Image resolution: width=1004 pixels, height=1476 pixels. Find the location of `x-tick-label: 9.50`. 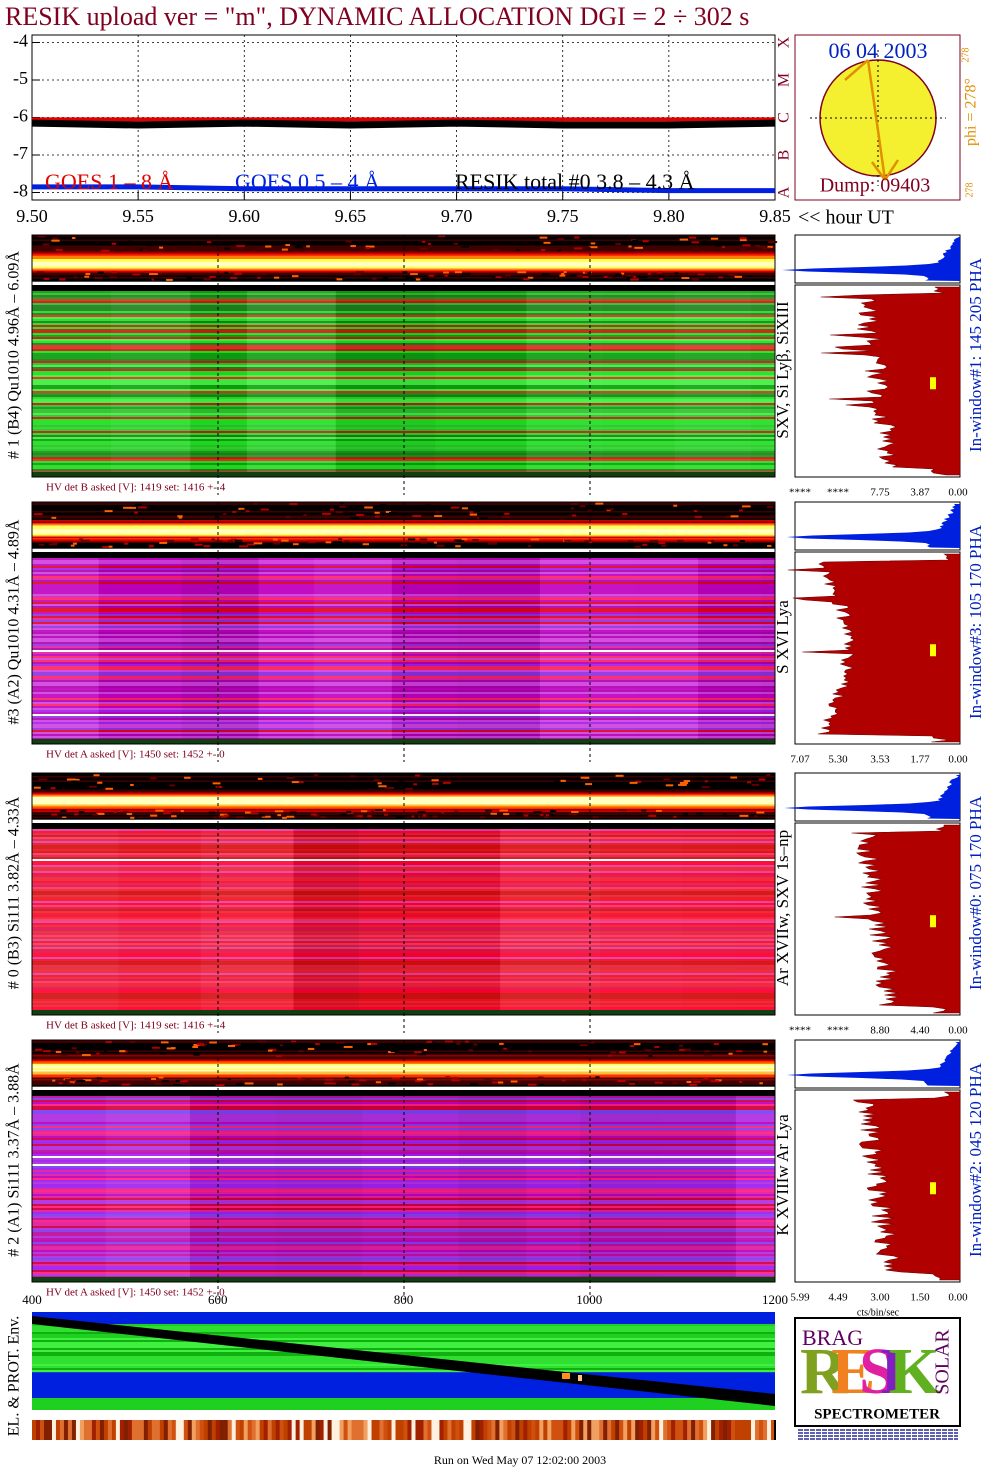

x-tick-label: 9.50 is located at coordinates (32, 216).